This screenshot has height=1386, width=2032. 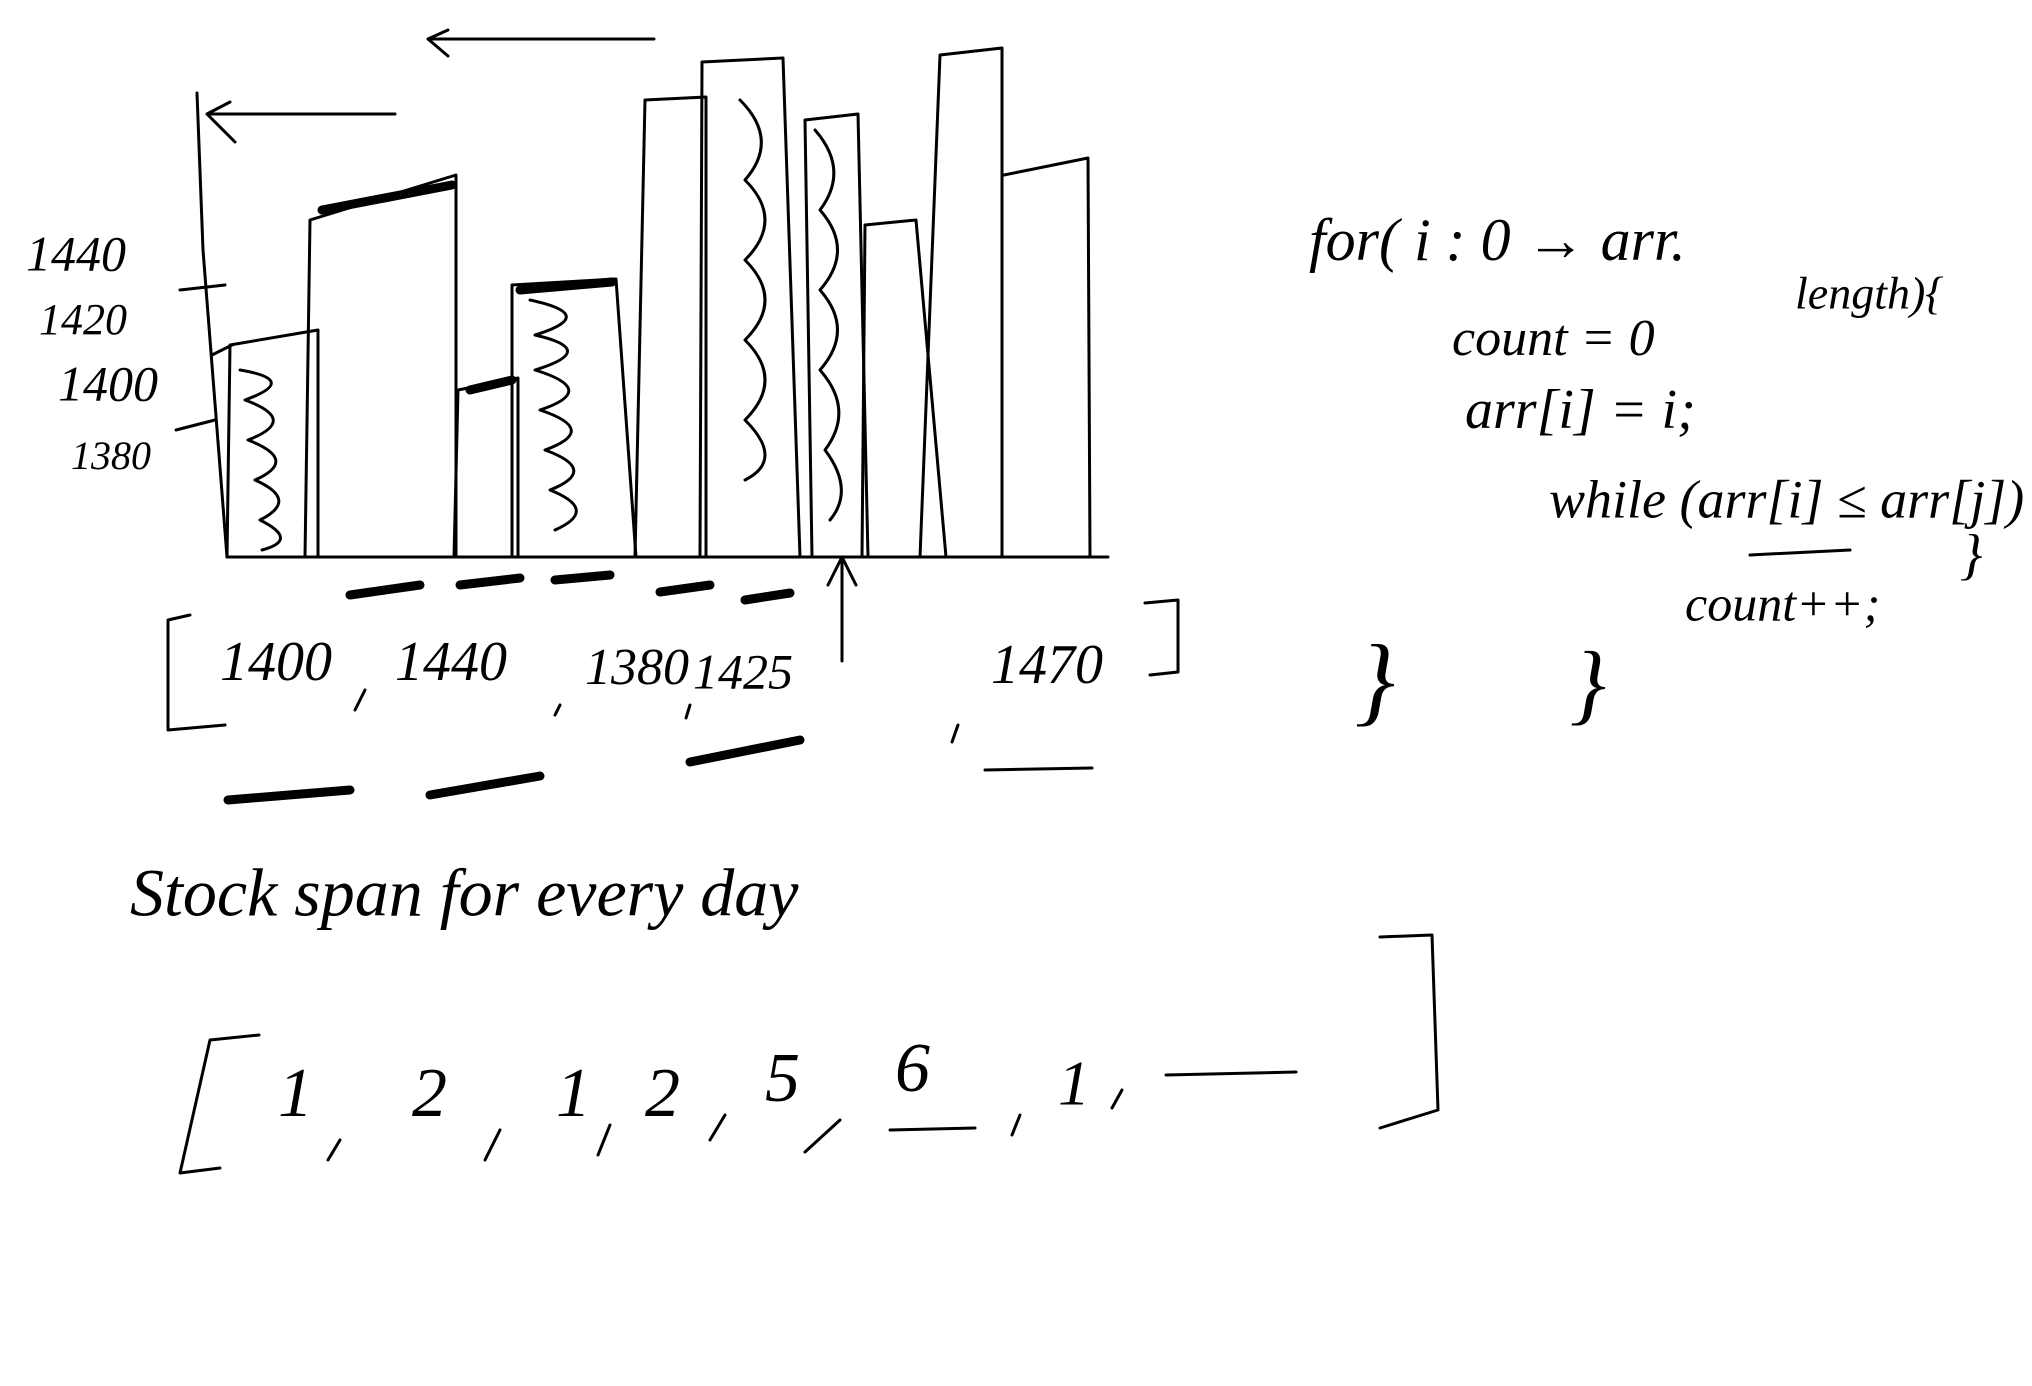 I want to click on caption: Stock span for every day, so click(x=464, y=893).